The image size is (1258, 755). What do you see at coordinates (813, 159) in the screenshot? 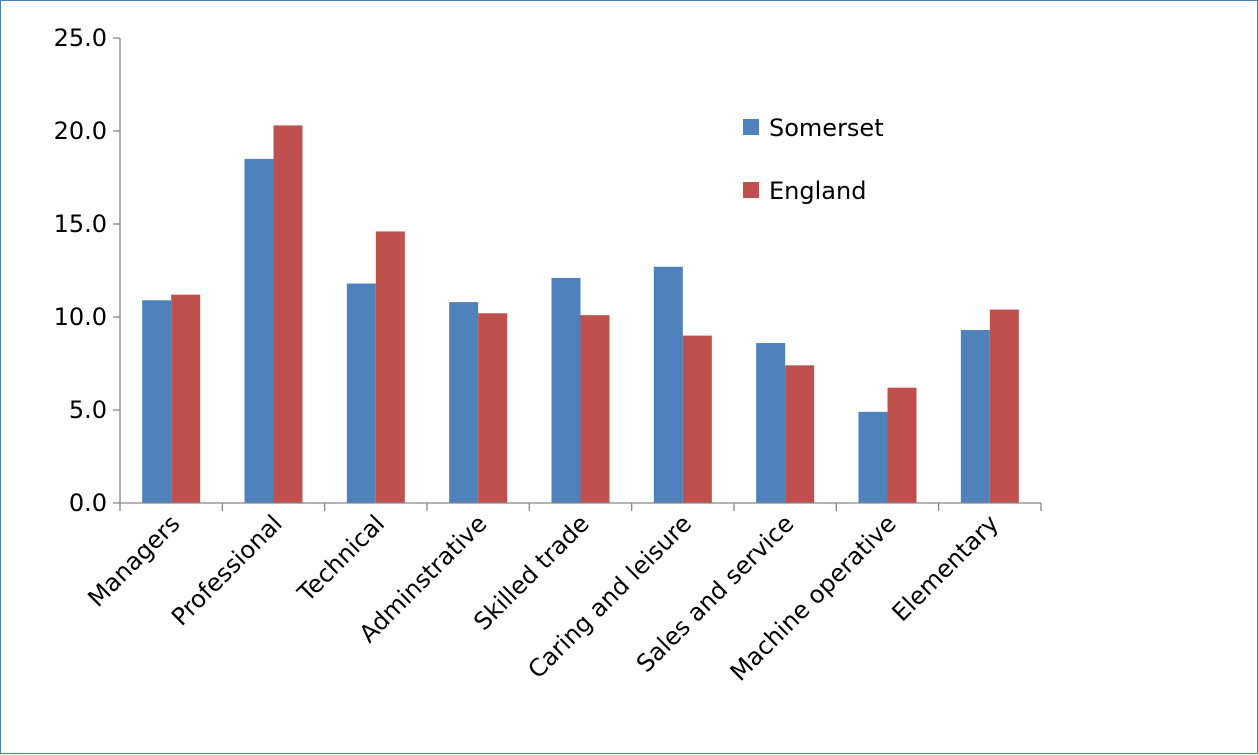
I see `legend: Somerset England` at bounding box center [813, 159].